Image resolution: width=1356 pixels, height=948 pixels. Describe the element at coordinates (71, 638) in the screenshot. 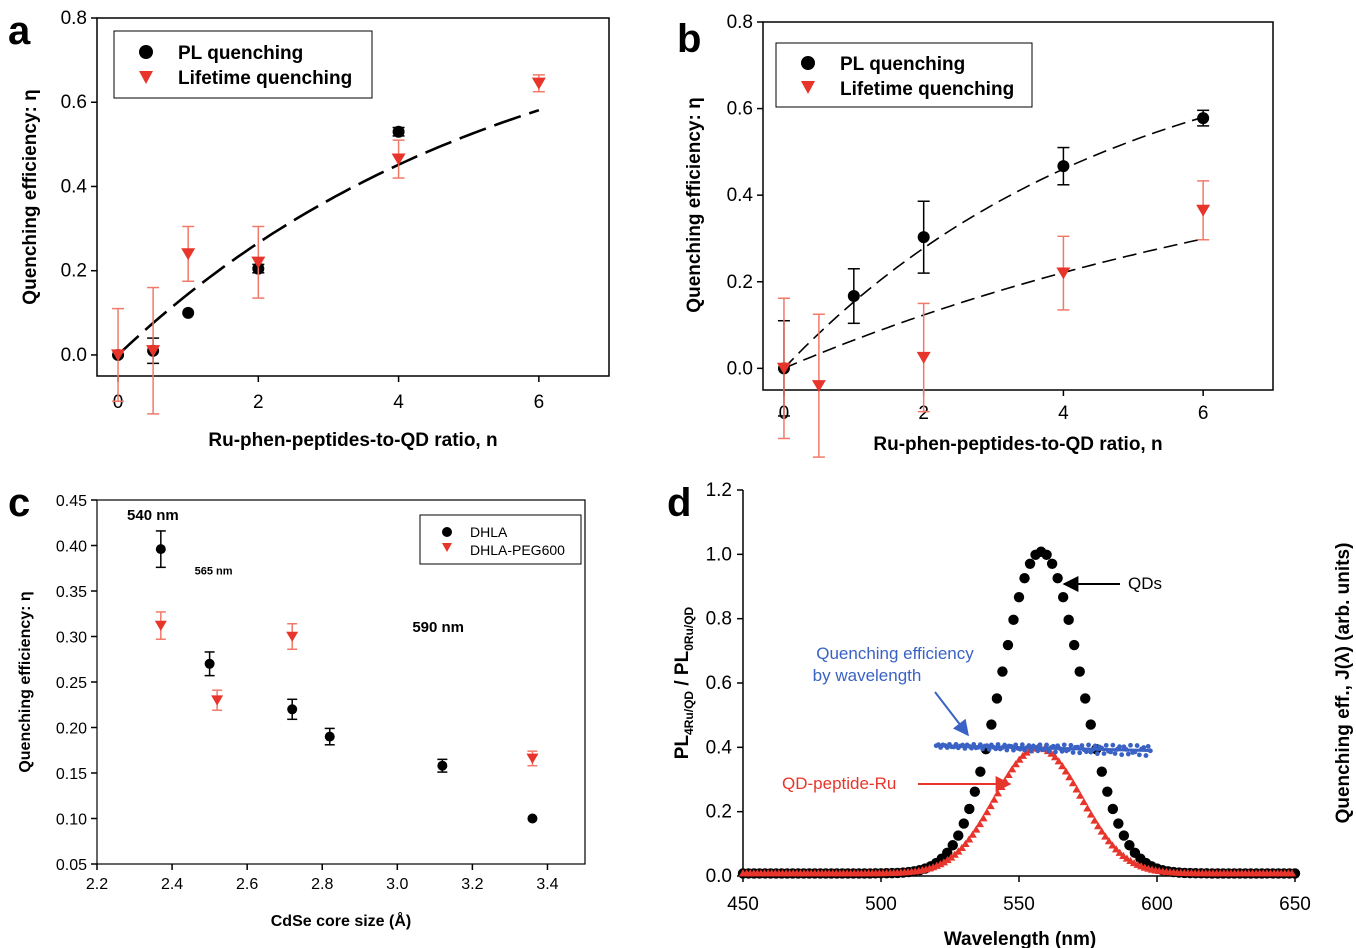

I see `y-tick-label: 0.30` at that location.